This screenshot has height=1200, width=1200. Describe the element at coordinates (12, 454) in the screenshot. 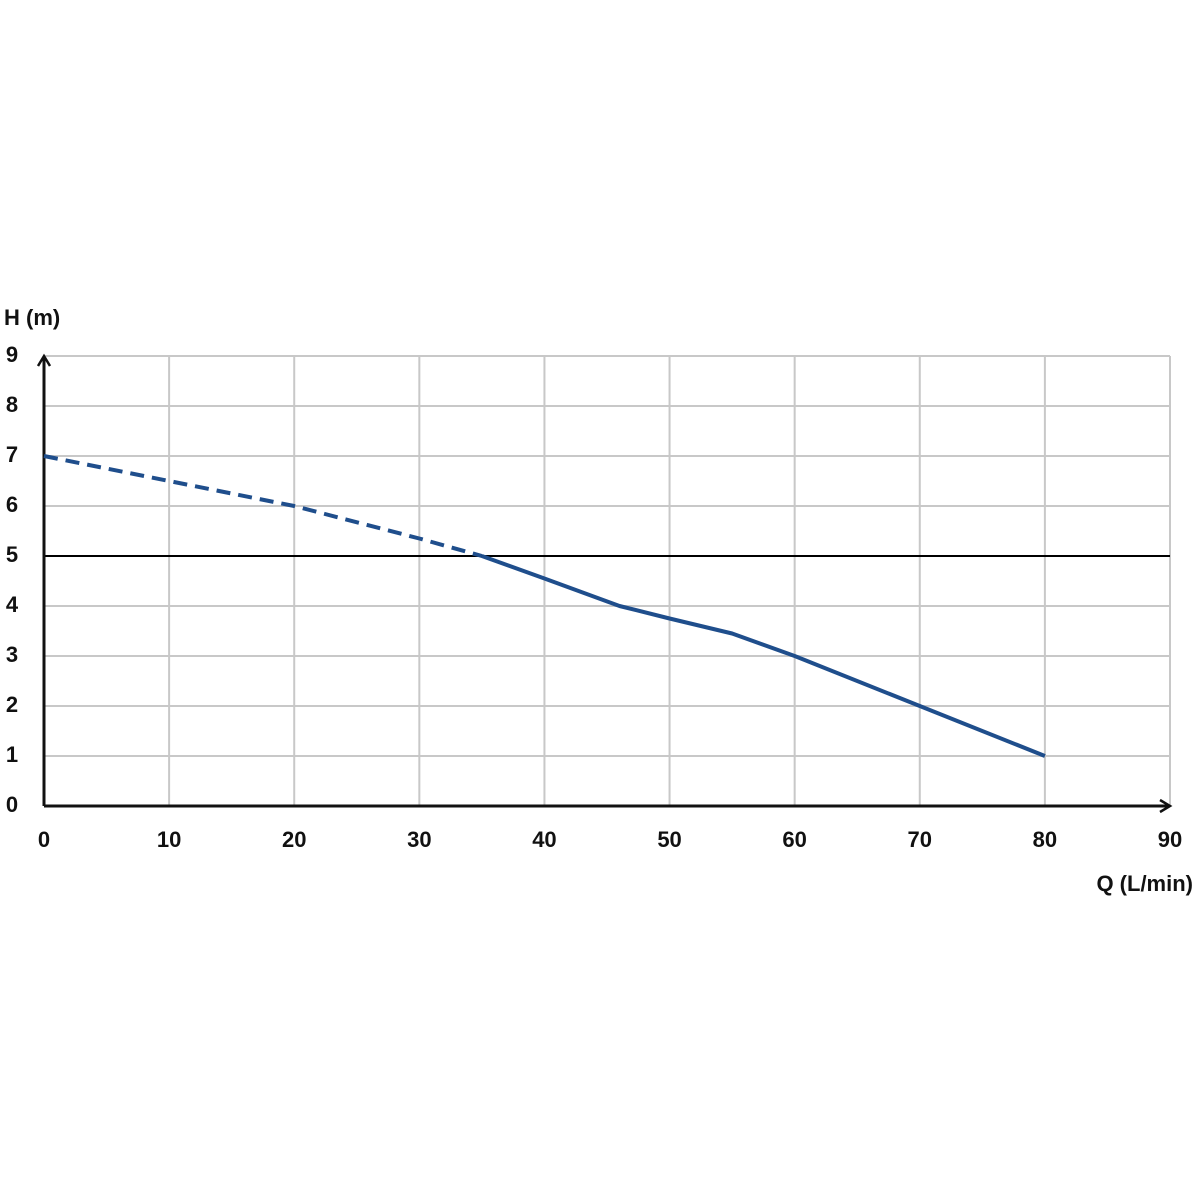

I see `y-tick-label: 7` at that location.